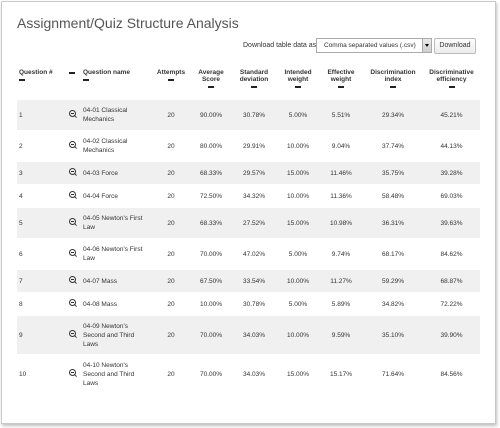  What do you see at coordinates (116, 146) in the screenshot?
I see `question-name-cell: 04-02 Classical Mechanics` at bounding box center [116, 146].